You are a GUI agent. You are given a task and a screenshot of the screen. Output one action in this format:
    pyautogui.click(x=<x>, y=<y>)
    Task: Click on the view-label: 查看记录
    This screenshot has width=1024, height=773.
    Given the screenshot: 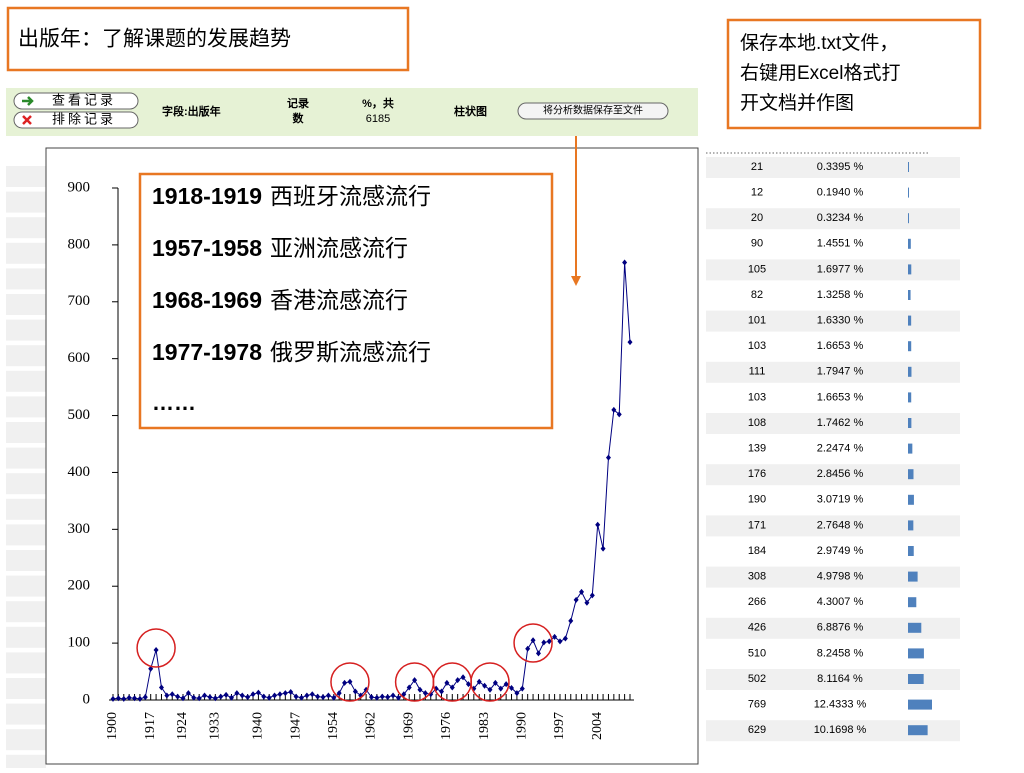 What is the action you would take?
    pyautogui.click(x=84, y=99)
    